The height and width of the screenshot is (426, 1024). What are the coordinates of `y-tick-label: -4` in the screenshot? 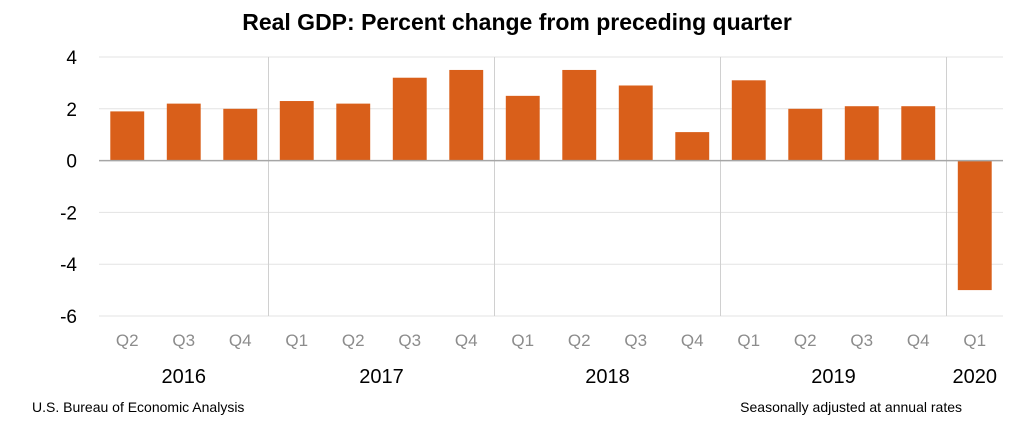 It's located at (68, 265).